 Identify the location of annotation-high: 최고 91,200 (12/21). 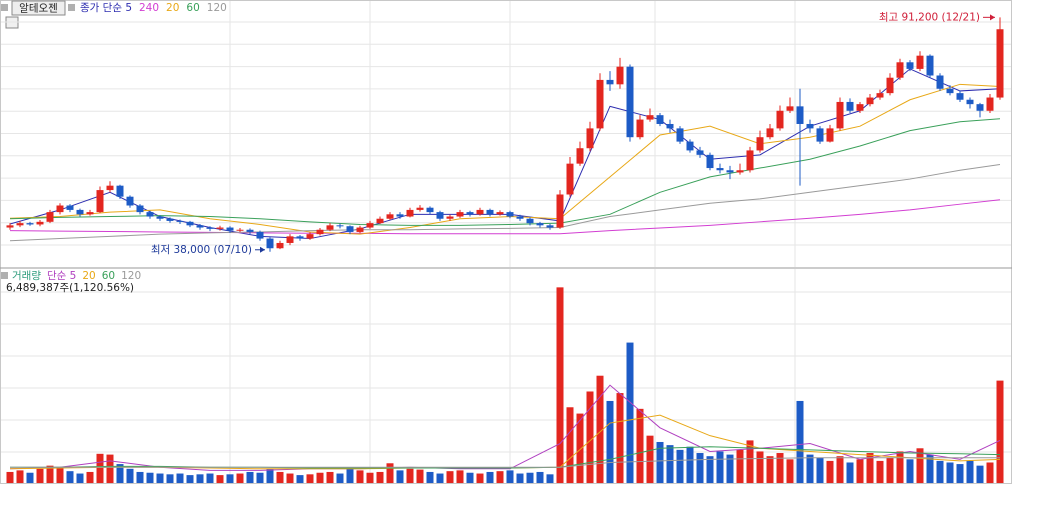
(929, 17).